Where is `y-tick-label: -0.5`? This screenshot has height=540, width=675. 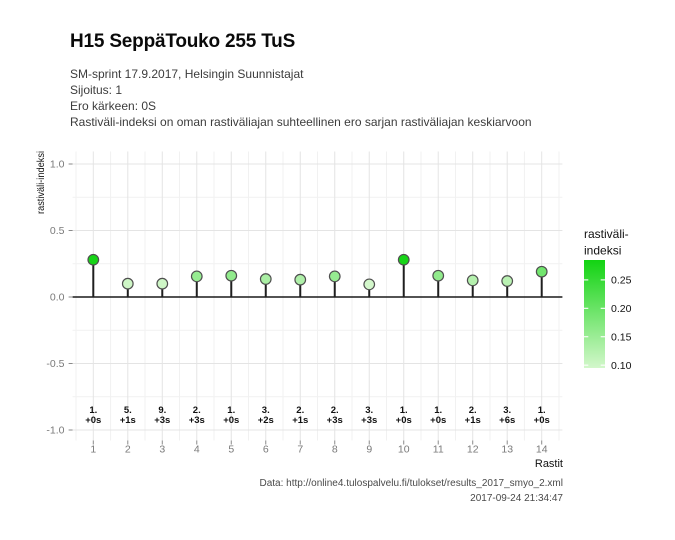
y-tick-label: -0.5 is located at coordinates (55, 364).